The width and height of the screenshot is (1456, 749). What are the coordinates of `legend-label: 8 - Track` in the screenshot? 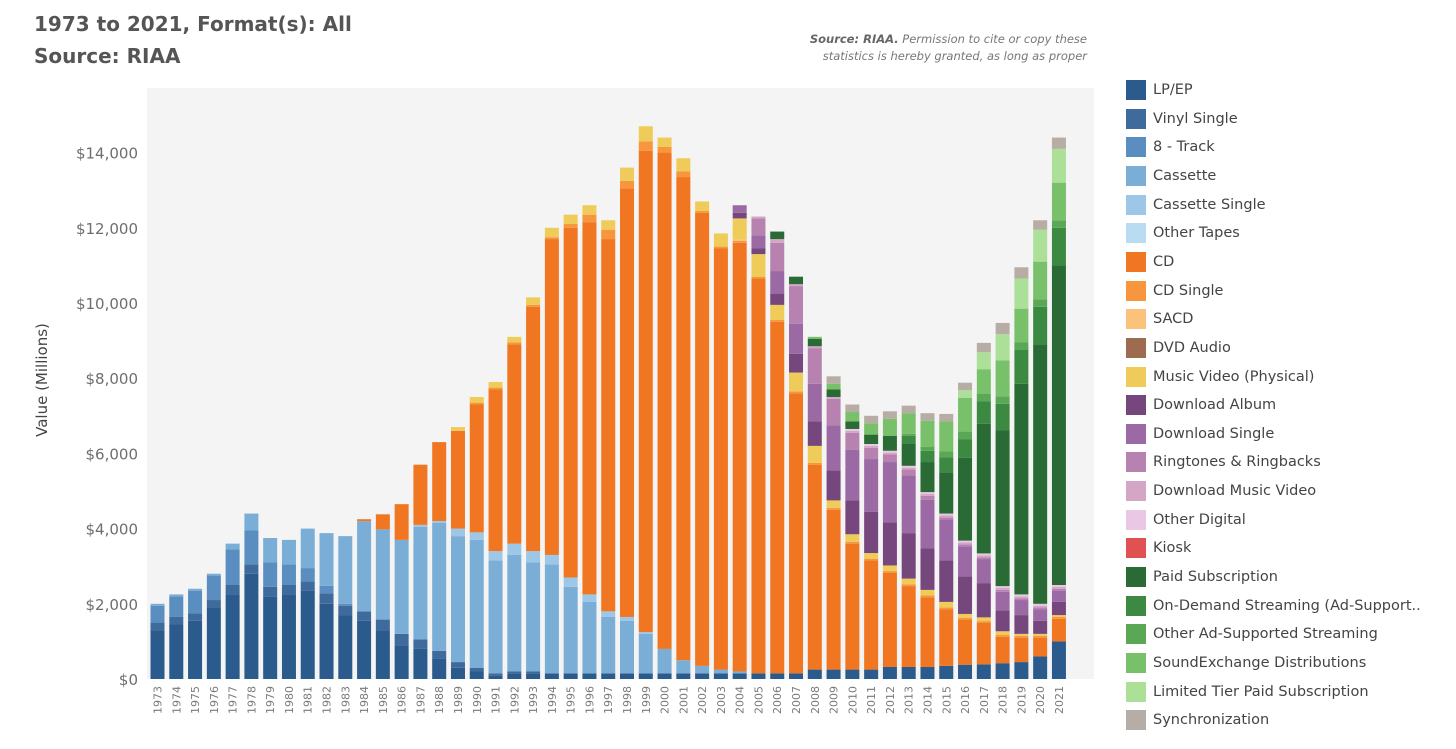 It's located at (1184, 147).